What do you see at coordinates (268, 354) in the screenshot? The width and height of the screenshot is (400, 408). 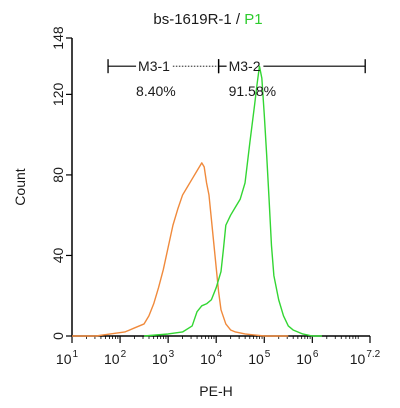 I see `x-tick-exponent: 5` at bounding box center [268, 354].